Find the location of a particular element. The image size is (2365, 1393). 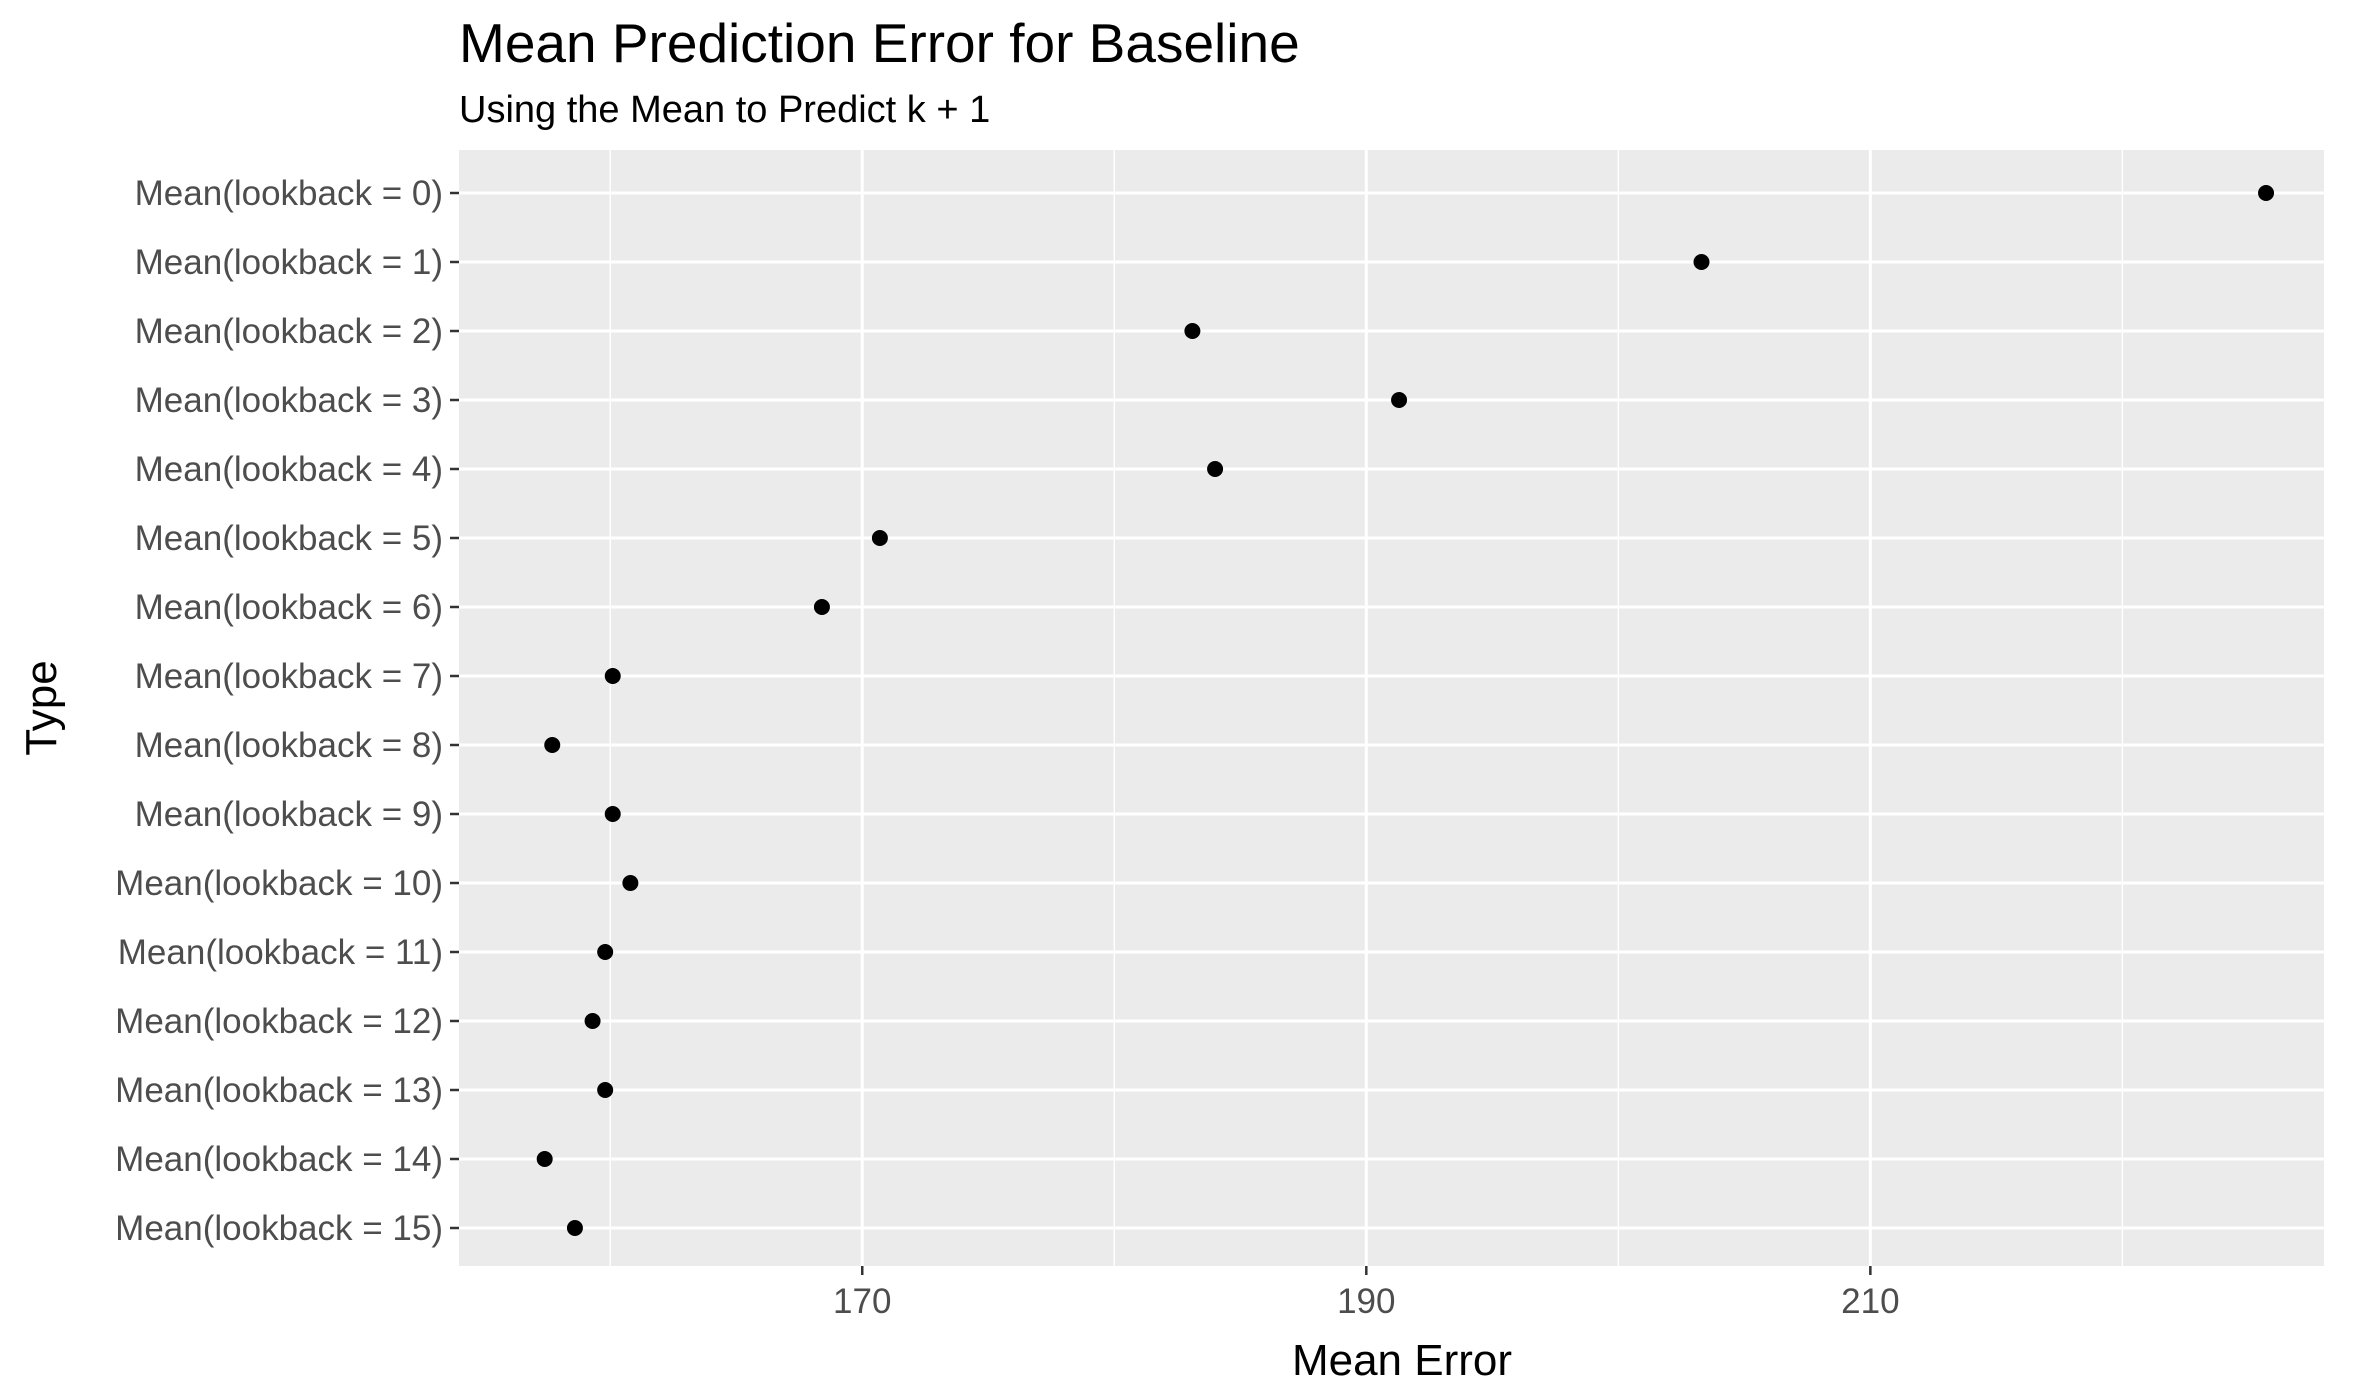

y-tick-label: Mean(lookback = 1) is located at coordinates (289, 262).